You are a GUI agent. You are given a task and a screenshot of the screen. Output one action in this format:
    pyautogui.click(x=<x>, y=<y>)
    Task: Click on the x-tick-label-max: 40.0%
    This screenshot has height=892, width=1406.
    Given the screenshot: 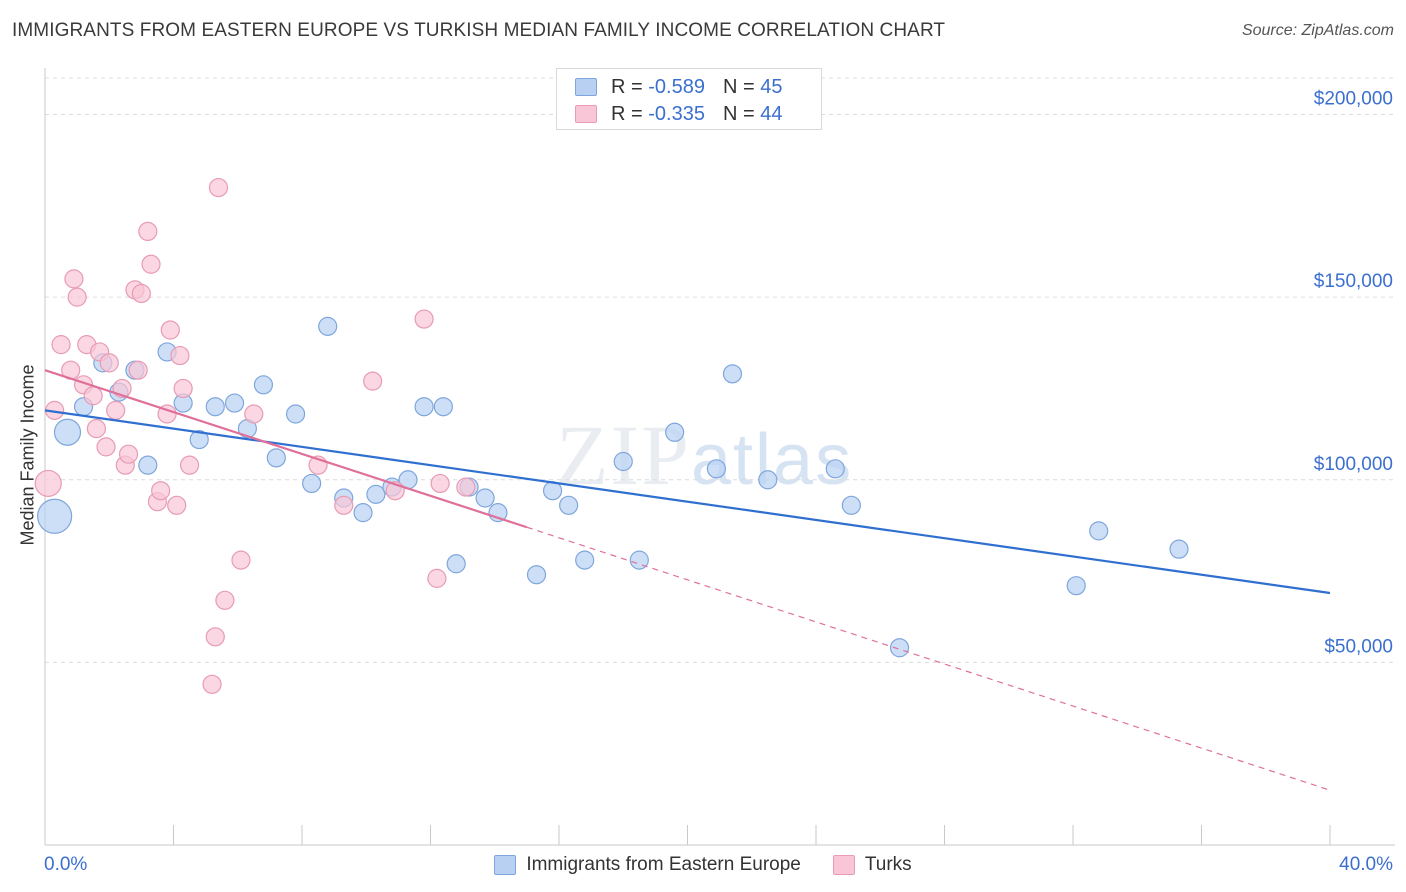 What is the action you would take?
    pyautogui.click(x=1366, y=864)
    